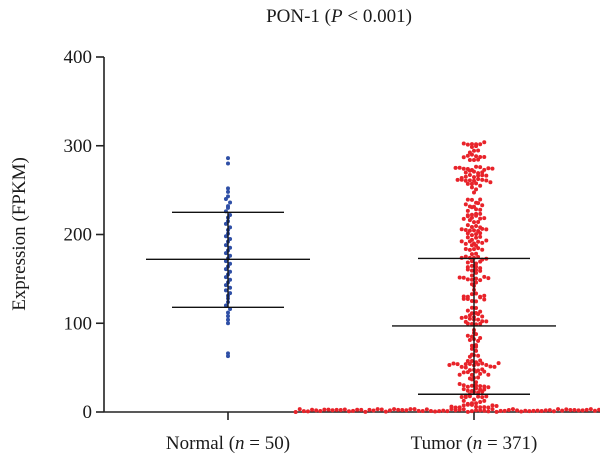 This screenshot has width=600, height=464. What do you see at coordinates (474, 443) in the screenshot?
I see `x-tick-label-tumor: Tumor (n = 371)` at bounding box center [474, 443].